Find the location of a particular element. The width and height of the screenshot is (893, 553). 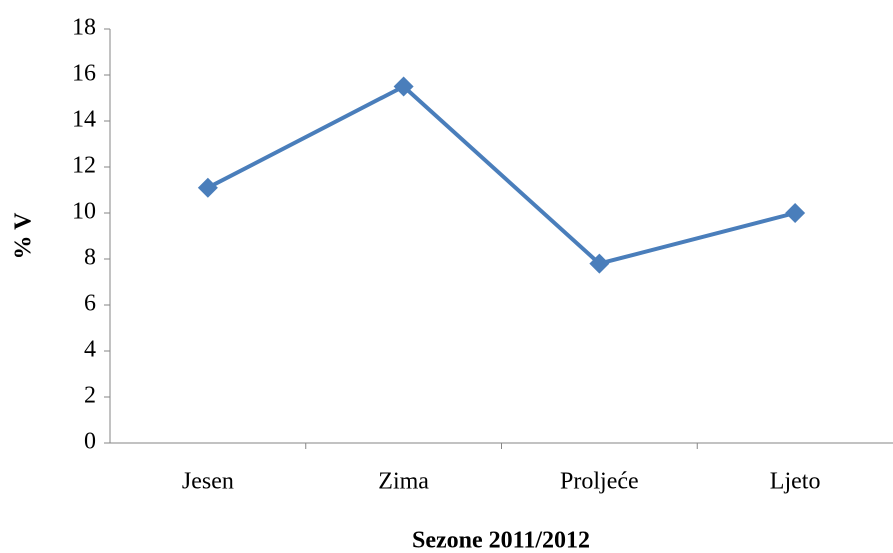

x-tick-label: Proljeće is located at coordinates (599, 482).